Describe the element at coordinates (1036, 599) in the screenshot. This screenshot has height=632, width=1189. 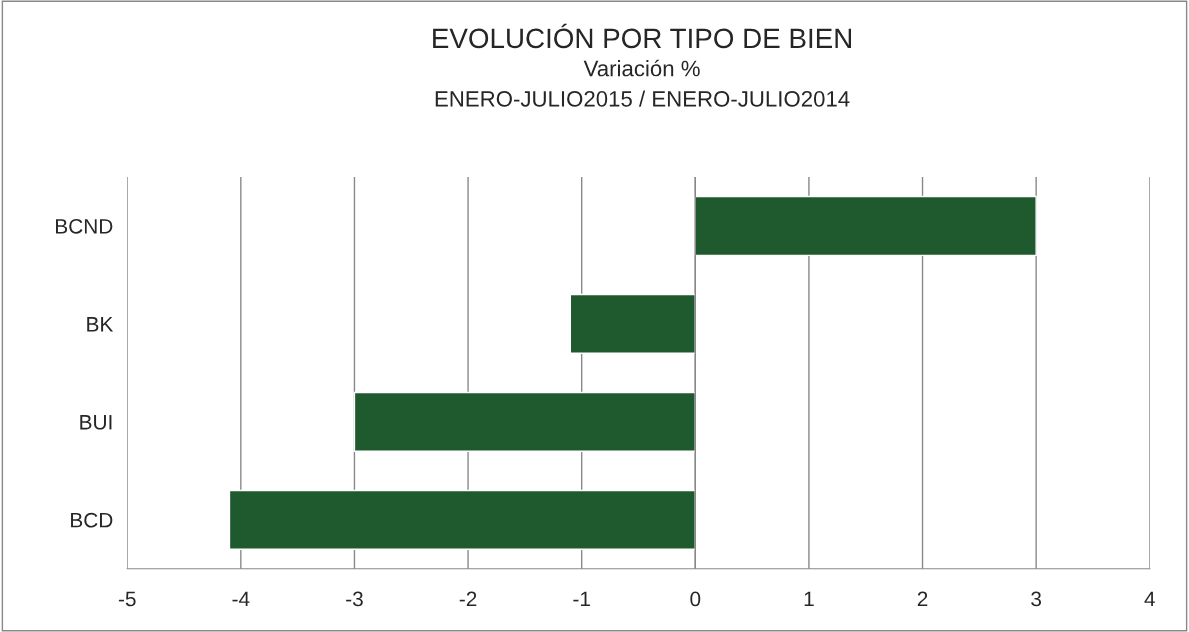
I see `x-tick-label: 3` at that location.